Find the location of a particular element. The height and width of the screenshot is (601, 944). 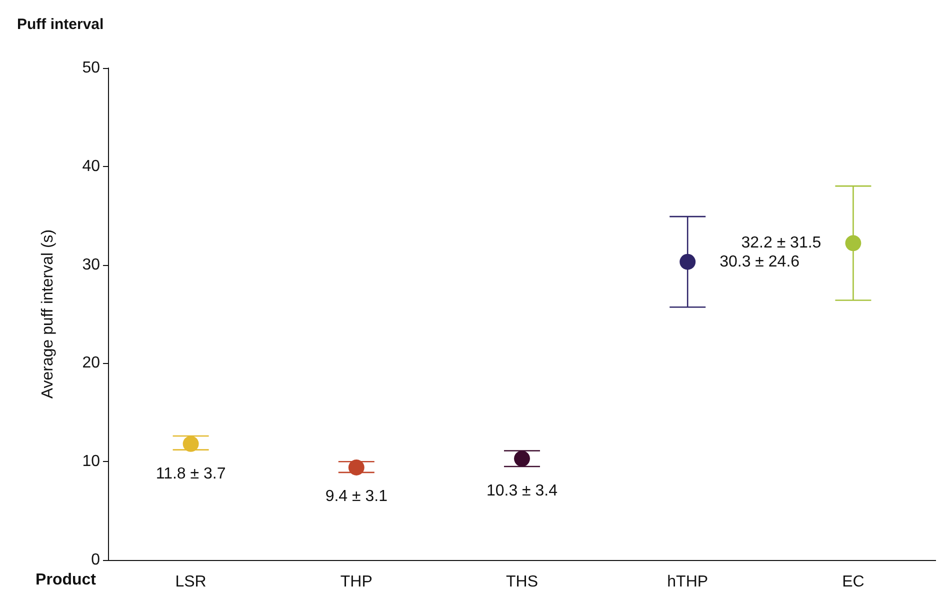

data-label: 32.2 ± 31.5 is located at coordinates (781, 243).